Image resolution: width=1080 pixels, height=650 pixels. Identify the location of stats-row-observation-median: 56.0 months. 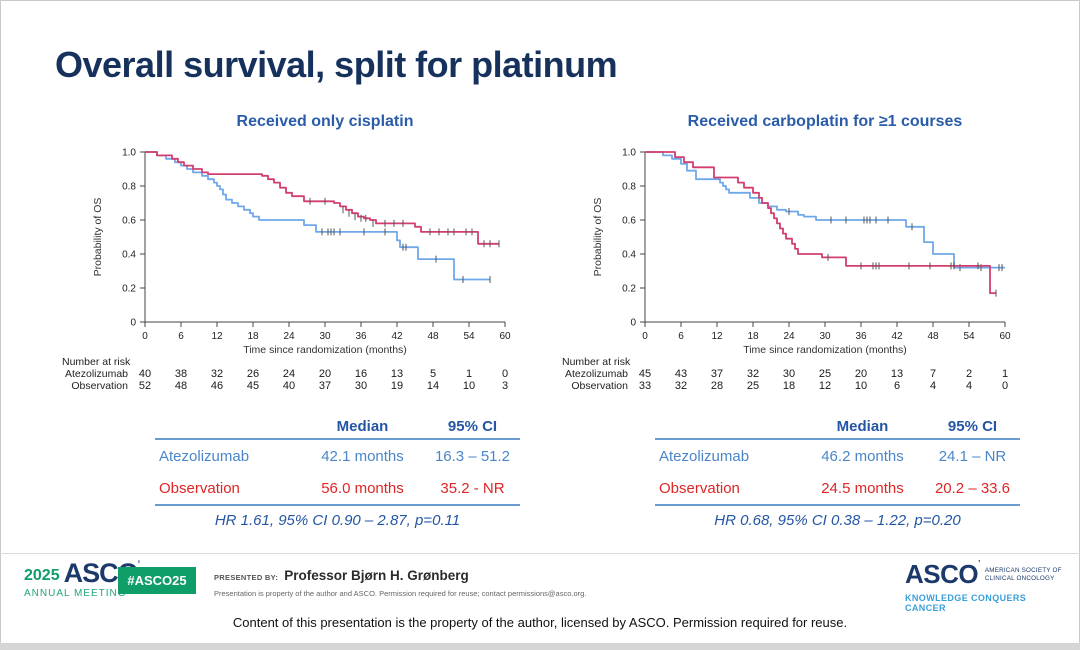
(362, 489).